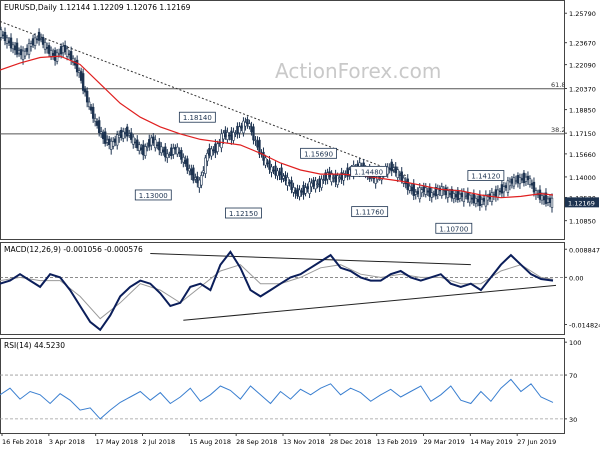  I want to click on macd-tick-label: -0.014824, so click(584, 325).